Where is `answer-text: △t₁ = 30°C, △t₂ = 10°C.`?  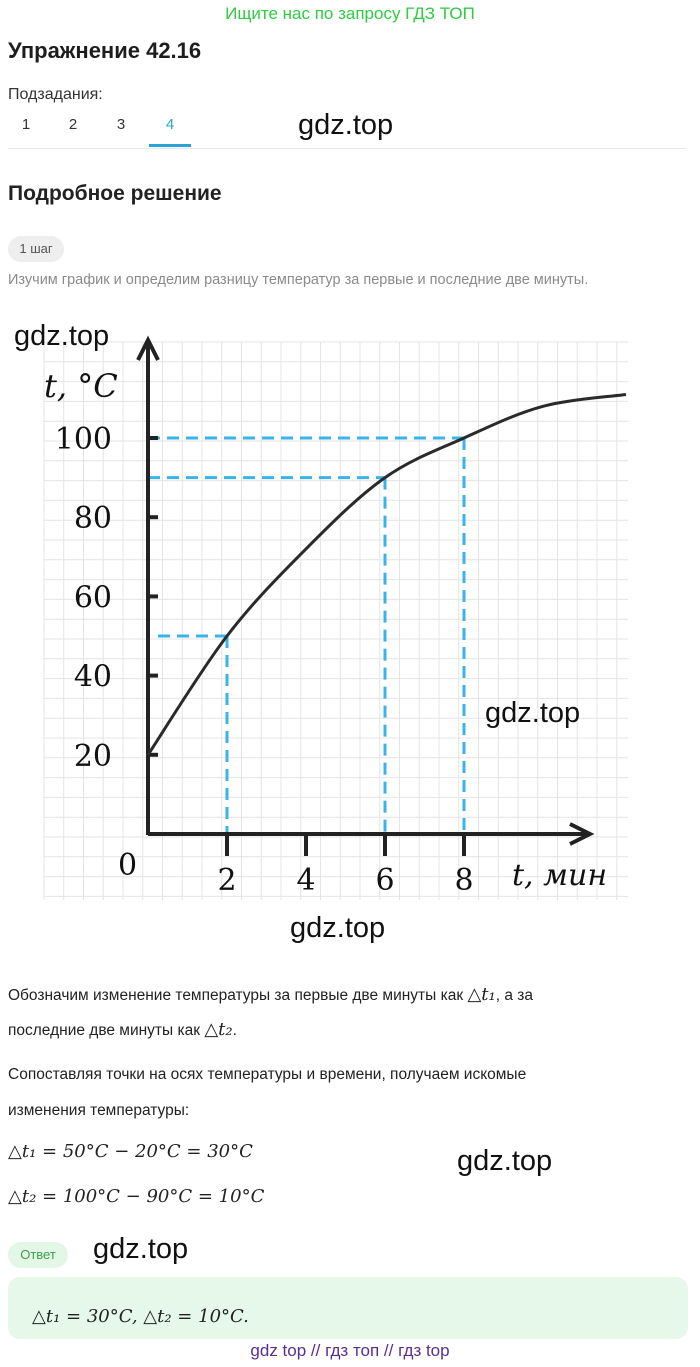 answer-text: △t₁ = 30°C, △t₂ = 10°C. is located at coordinates (140, 1316).